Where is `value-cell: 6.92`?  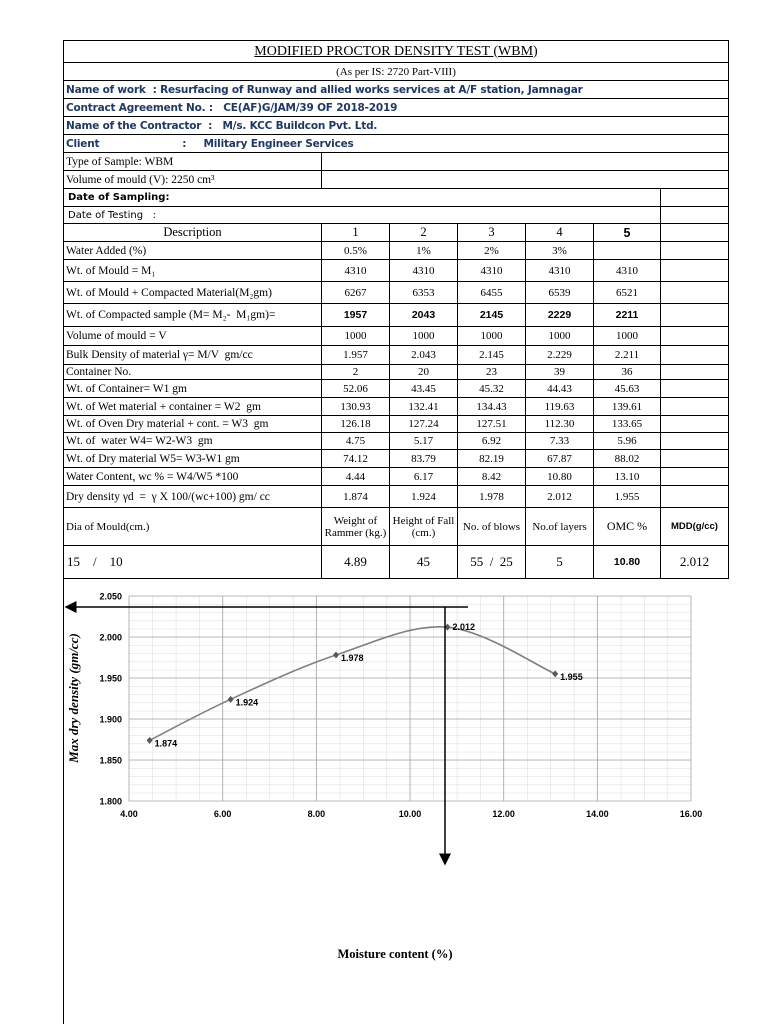 value-cell: 6.92 is located at coordinates (491, 441).